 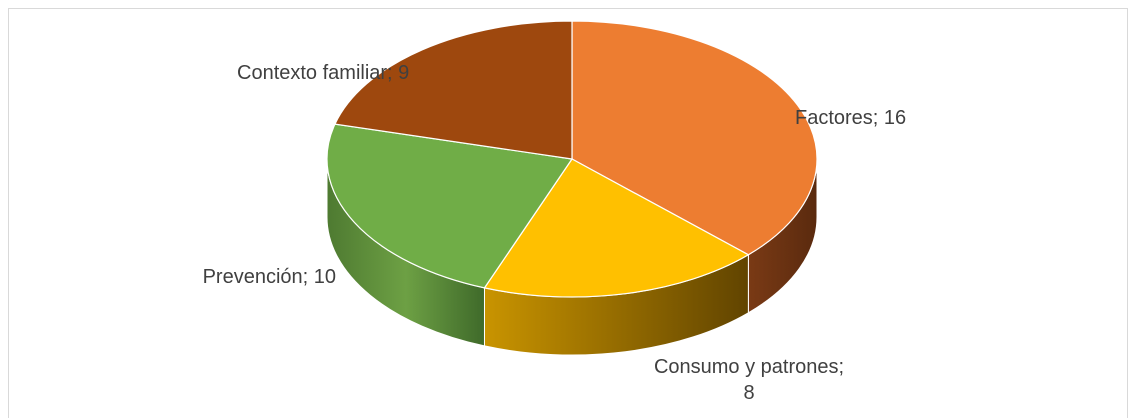 I want to click on data-label-0: Factores; 16, so click(x=850, y=118).